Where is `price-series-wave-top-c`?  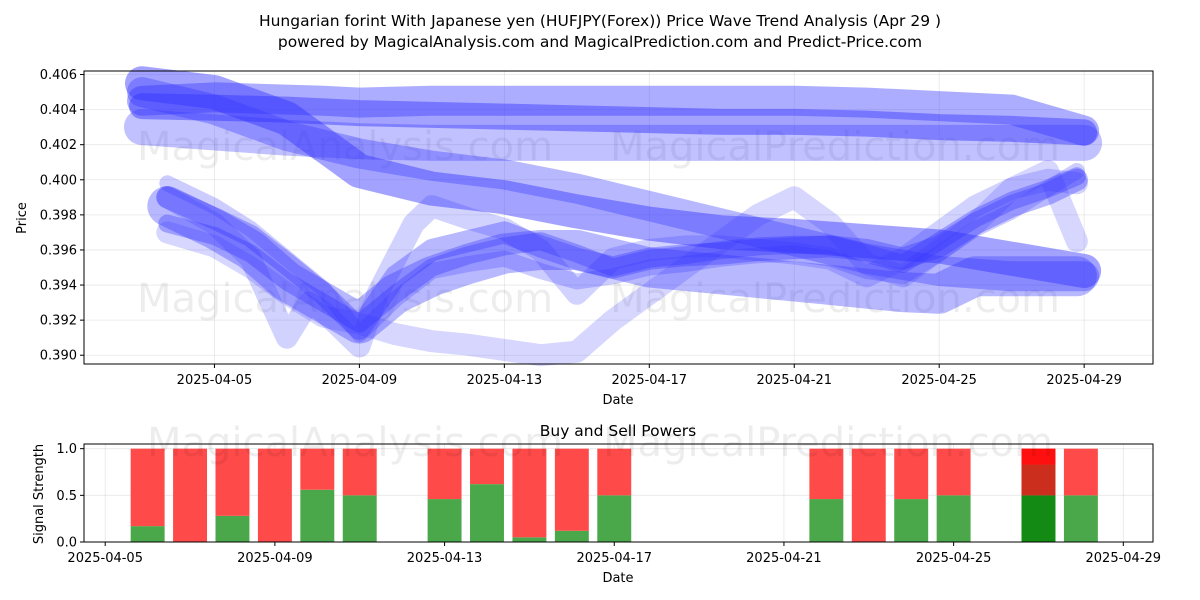
price-series-wave-top-c is located at coordinates (613, 135).